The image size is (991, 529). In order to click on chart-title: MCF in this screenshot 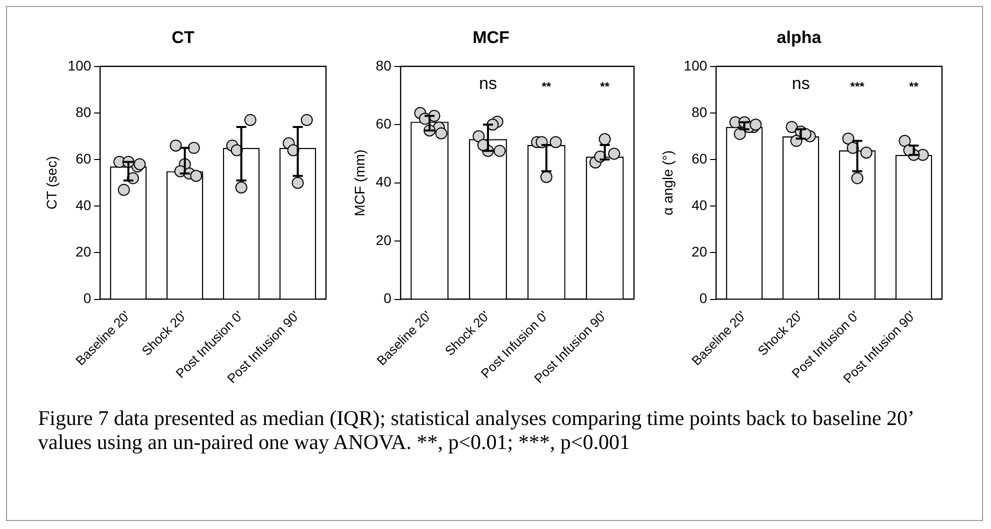, I will do `click(491, 37)`.